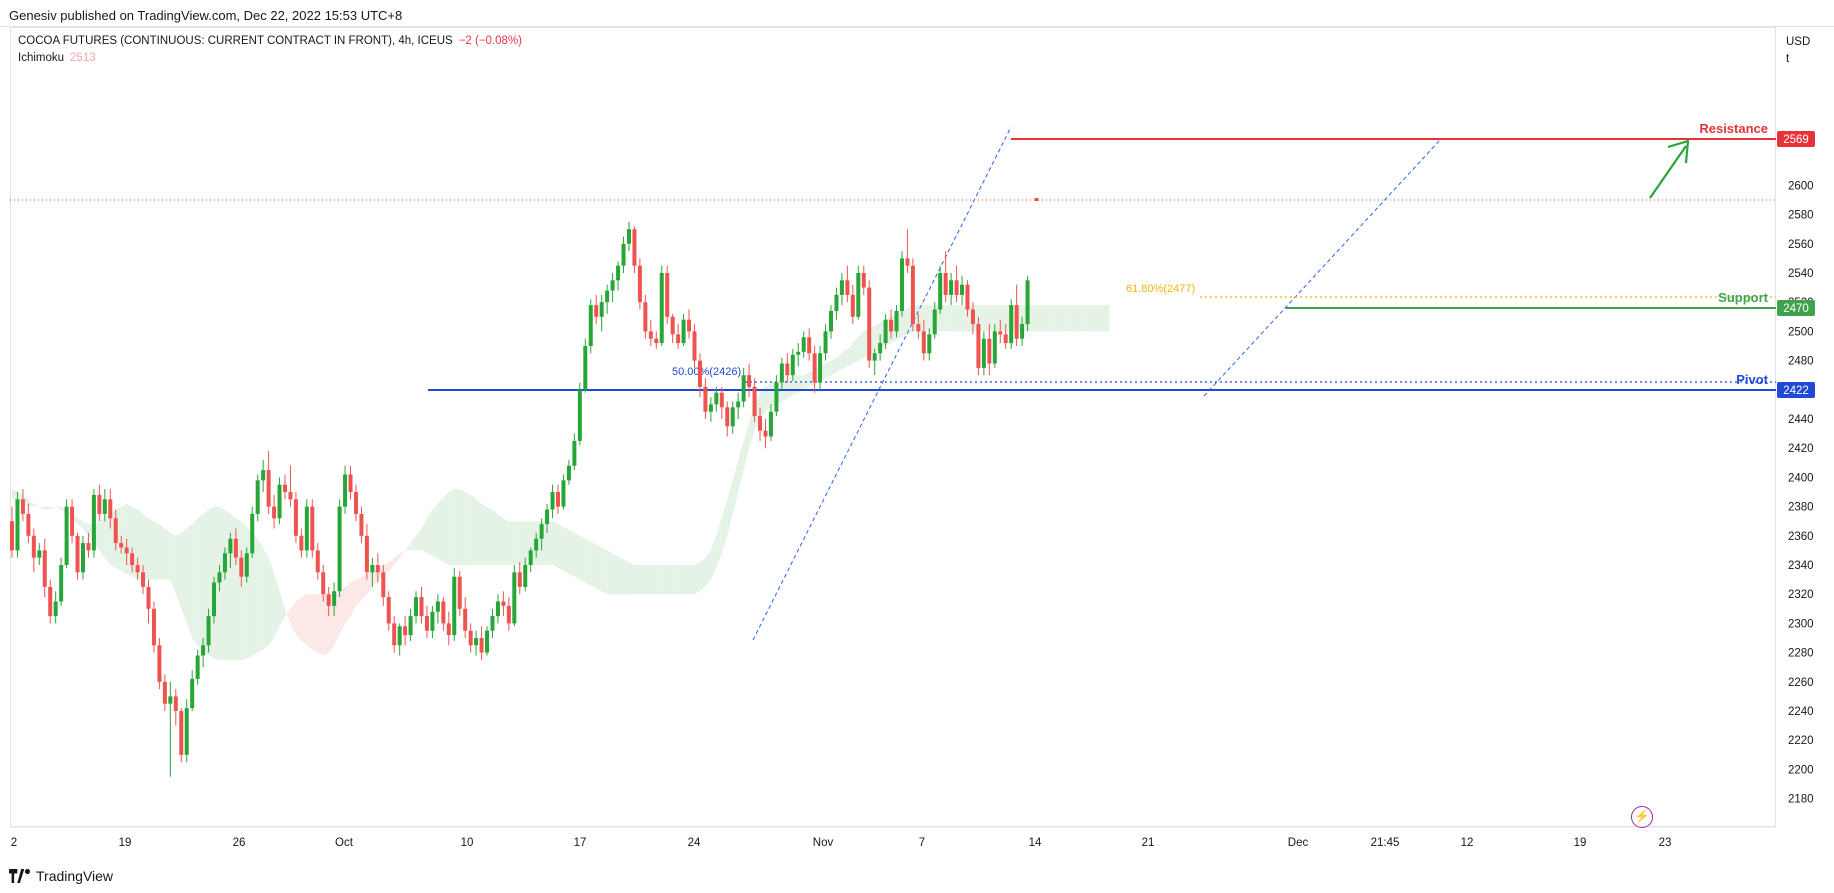 This screenshot has height=893, width=1834. What do you see at coordinates (1801, 683) in the screenshot?
I see `price-tick-label: 2260` at bounding box center [1801, 683].